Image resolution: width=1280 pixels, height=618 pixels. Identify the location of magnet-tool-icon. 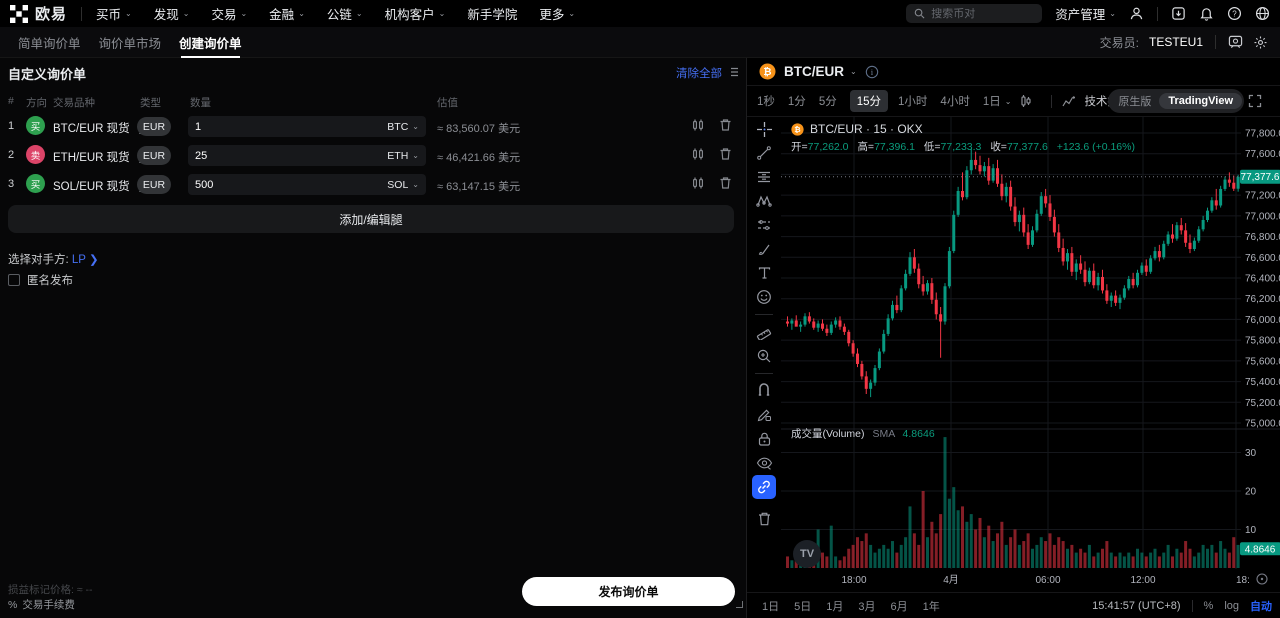
(764, 391).